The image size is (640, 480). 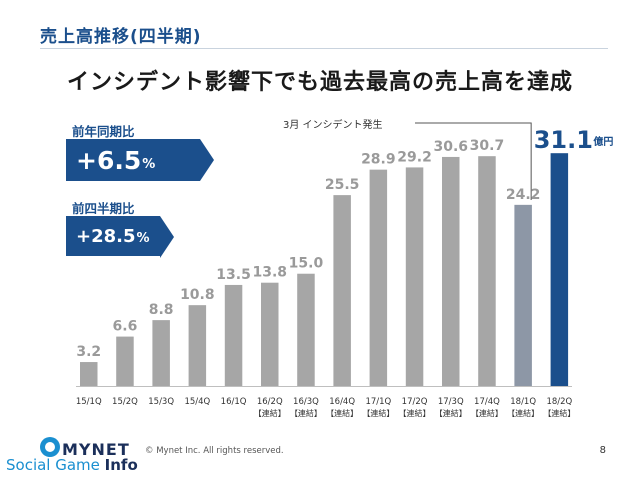 I want to click on mynet-logo, so click(x=34, y=449).